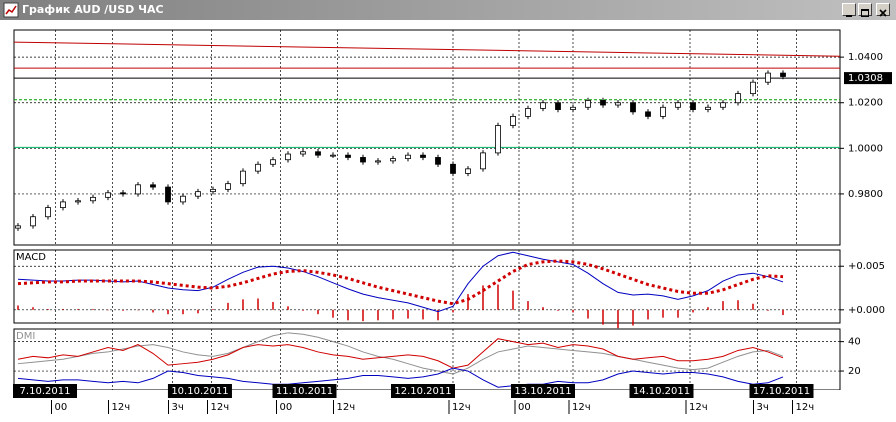 The width and height of the screenshot is (896, 422). Describe the element at coordinates (199, 391) in the screenshot. I see `date-label: 10.10.2011` at that location.